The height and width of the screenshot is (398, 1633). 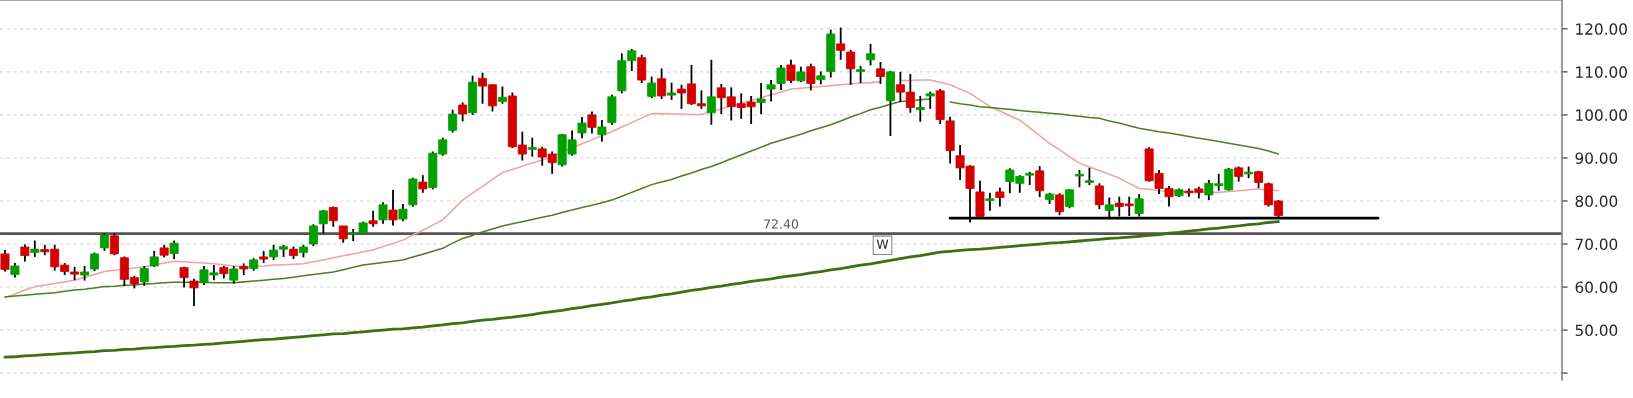 What do you see at coordinates (882, 244) in the screenshot?
I see `annotation: W` at bounding box center [882, 244].